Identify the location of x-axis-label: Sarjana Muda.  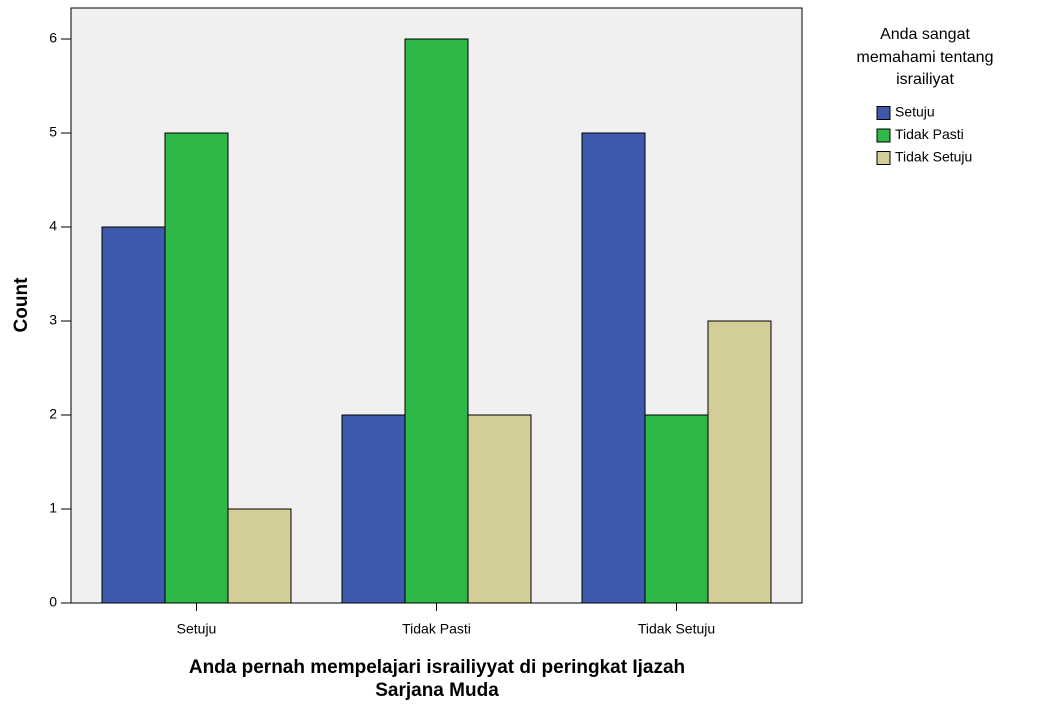
(437, 690).